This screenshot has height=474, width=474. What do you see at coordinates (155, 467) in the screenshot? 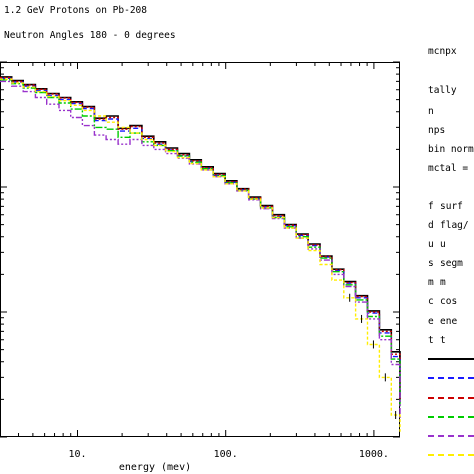
I see `x-axis-label: energy (mev)` at bounding box center [155, 467].